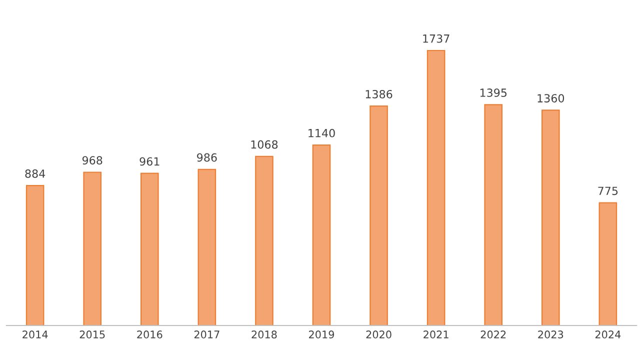 This screenshot has width=643, height=350. What do you see at coordinates (608, 334) in the screenshot?
I see `x-tick-label: 2024` at bounding box center [608, 334].